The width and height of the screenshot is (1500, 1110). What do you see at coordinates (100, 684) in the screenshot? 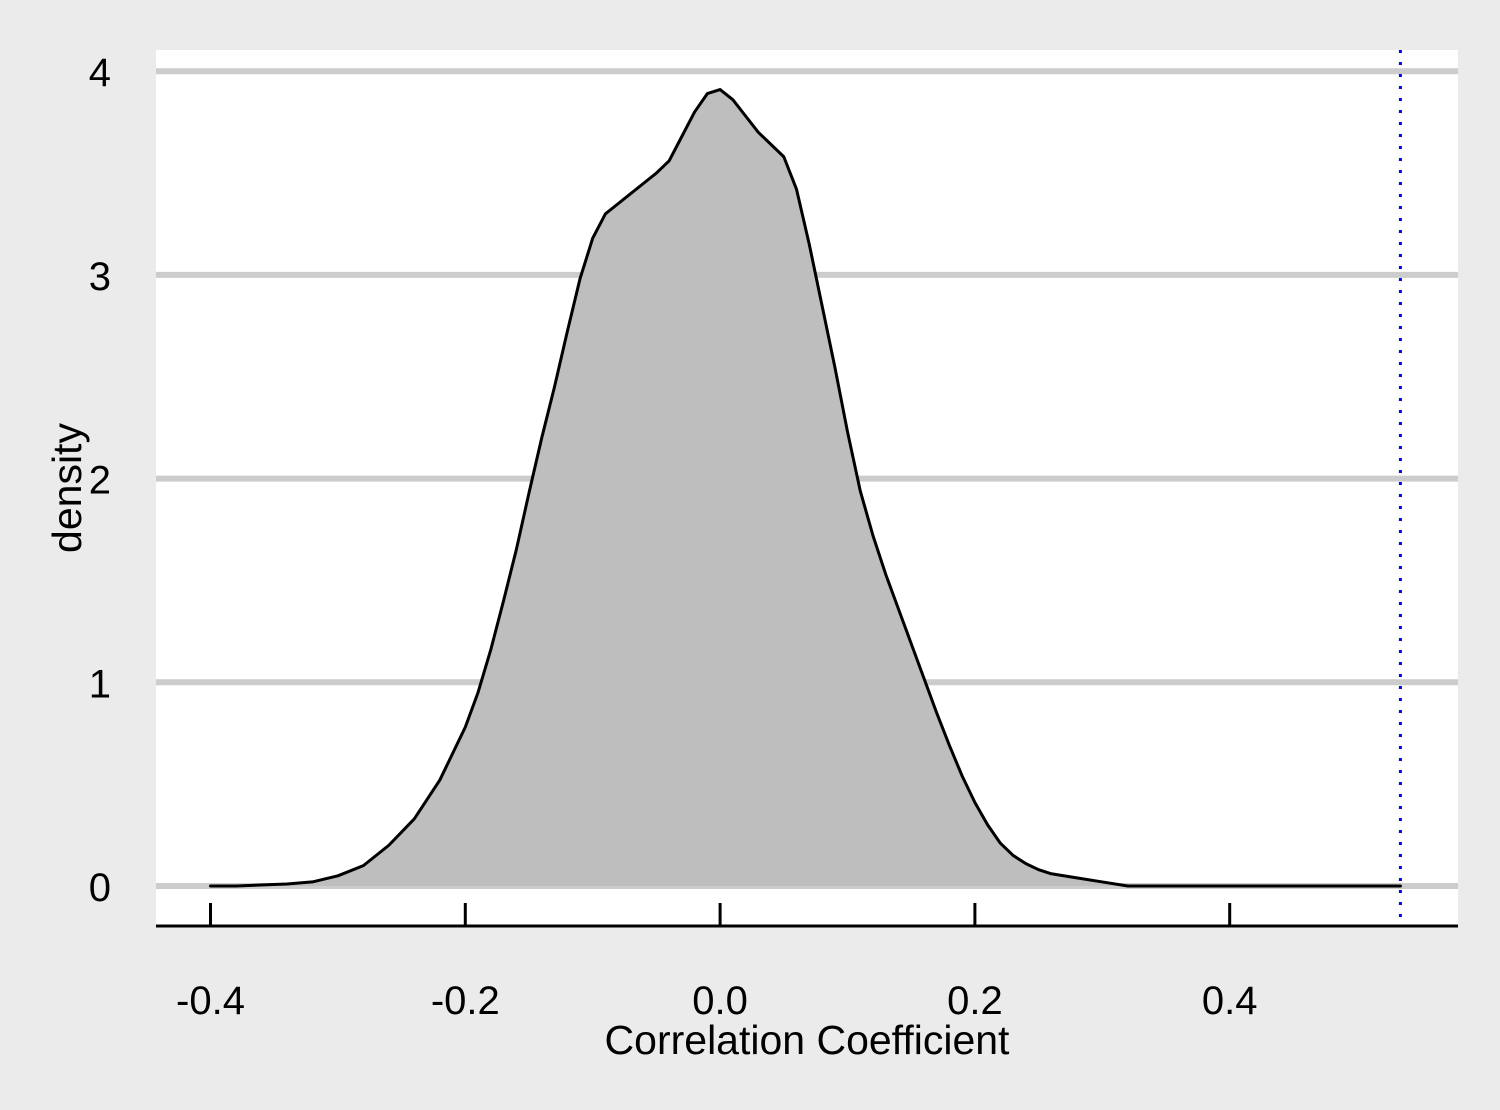
I see `y-tick-label: 1` at bounding box center [100, 684].